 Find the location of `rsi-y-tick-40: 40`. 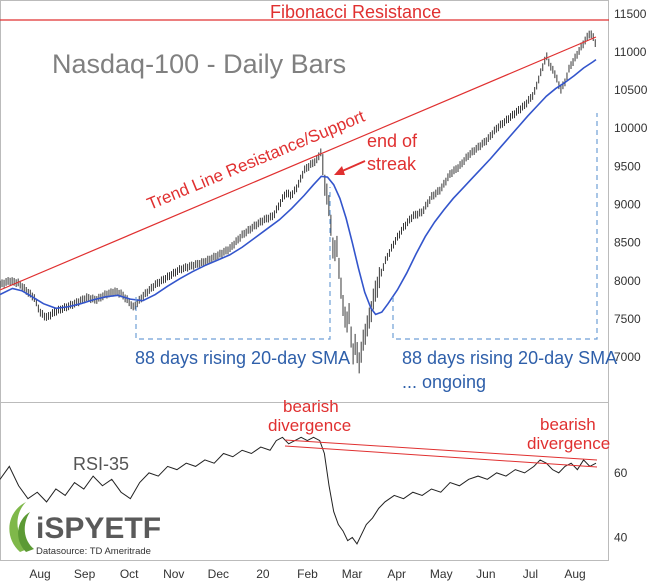

rsi-y-tick-40: 40 is located at coordinates (621, 537).